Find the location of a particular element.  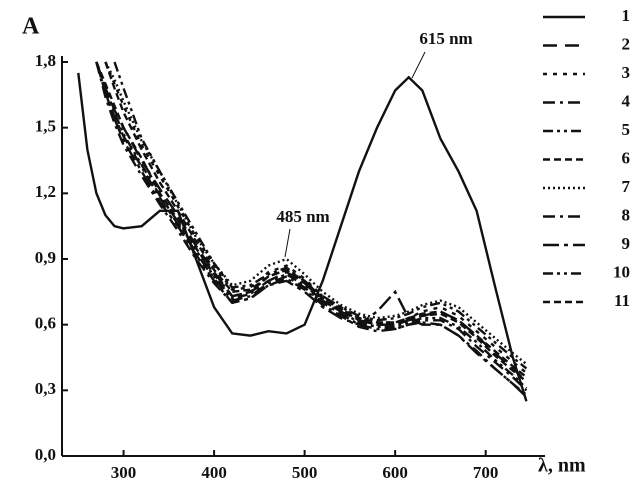

y-tick-label: 0,0 is located at coordinates (45, 454).